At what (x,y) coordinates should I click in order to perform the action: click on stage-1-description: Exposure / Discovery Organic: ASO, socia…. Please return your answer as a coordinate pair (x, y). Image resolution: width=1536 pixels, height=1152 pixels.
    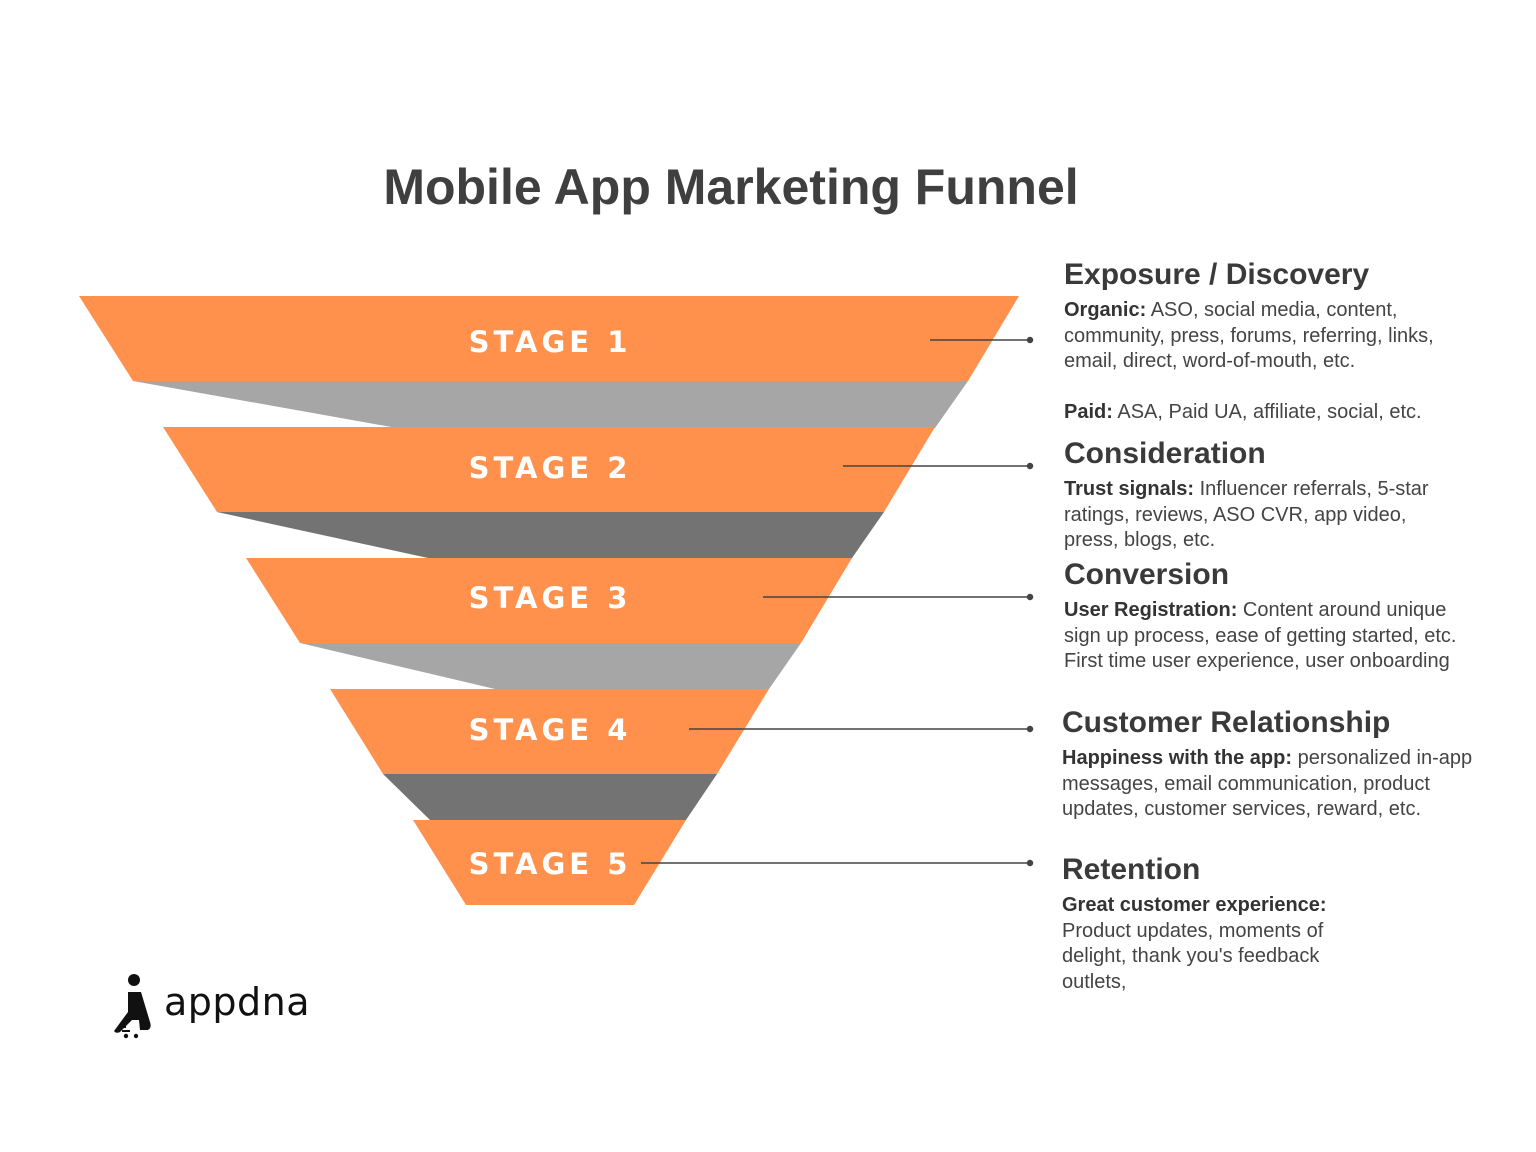
    Looking at the image, I should click on (1274, 341).